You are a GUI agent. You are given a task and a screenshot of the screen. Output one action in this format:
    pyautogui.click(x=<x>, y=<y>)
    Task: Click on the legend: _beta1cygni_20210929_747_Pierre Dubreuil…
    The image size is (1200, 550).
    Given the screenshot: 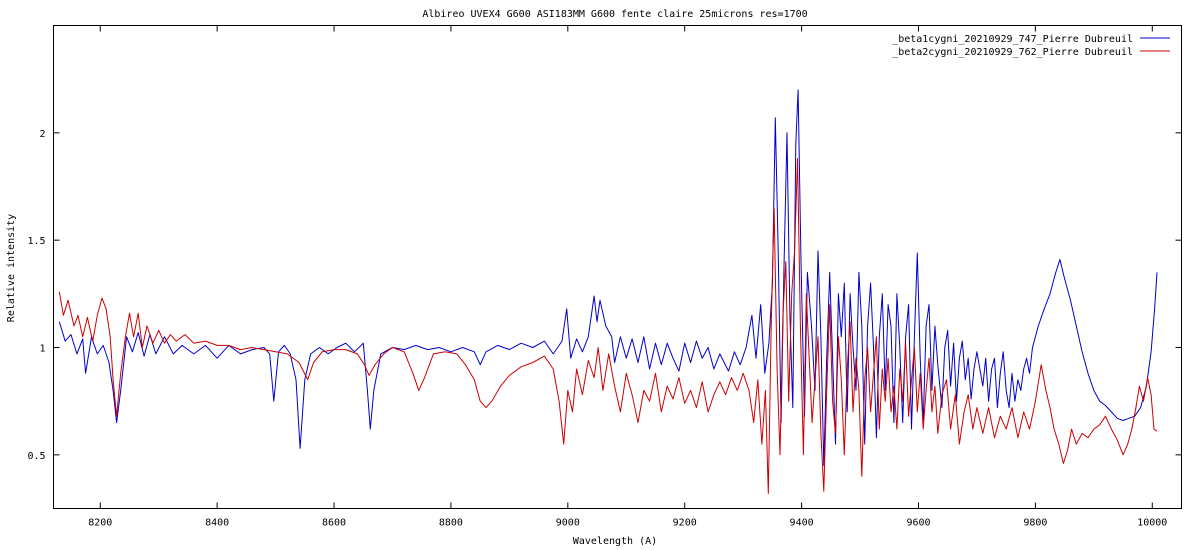 What is the action you would take?
    pyautogui.click(x=1031, y=46)
    